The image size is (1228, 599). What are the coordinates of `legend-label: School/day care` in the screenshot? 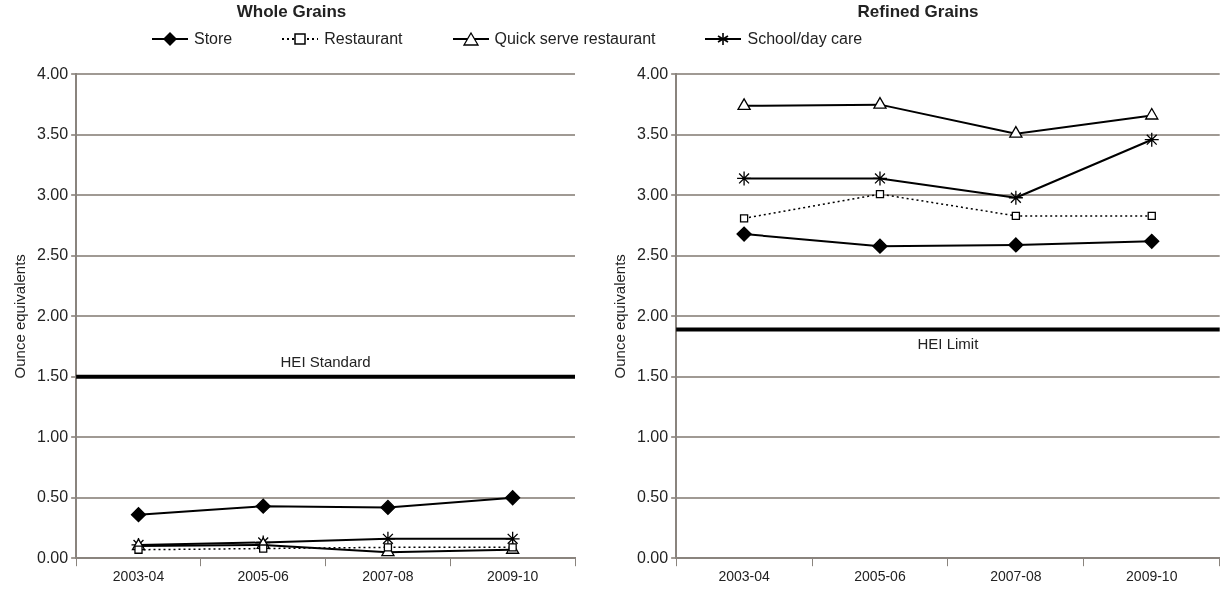 It's located at (805, 39).